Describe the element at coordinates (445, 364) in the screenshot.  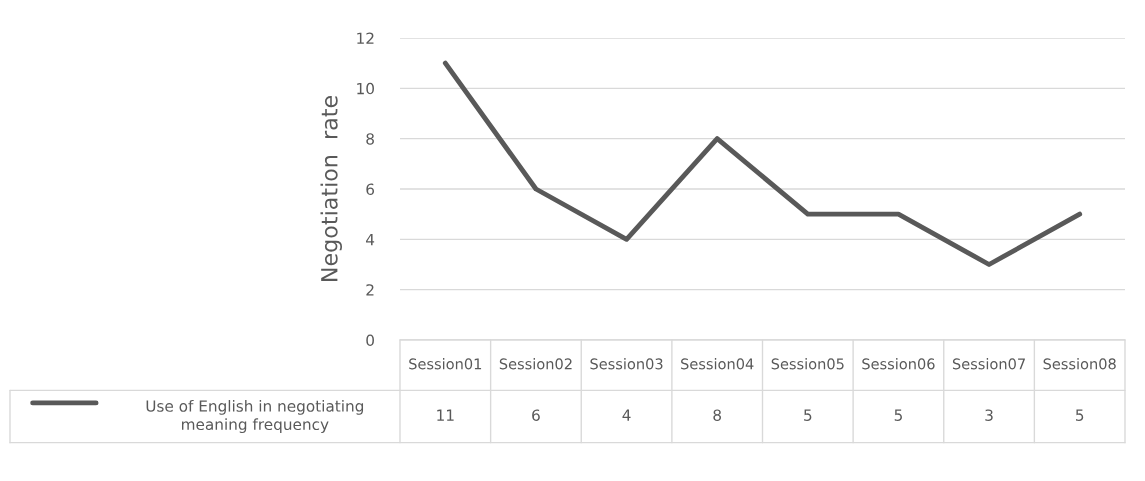
I see `x-tick-label: Session01` at that location.